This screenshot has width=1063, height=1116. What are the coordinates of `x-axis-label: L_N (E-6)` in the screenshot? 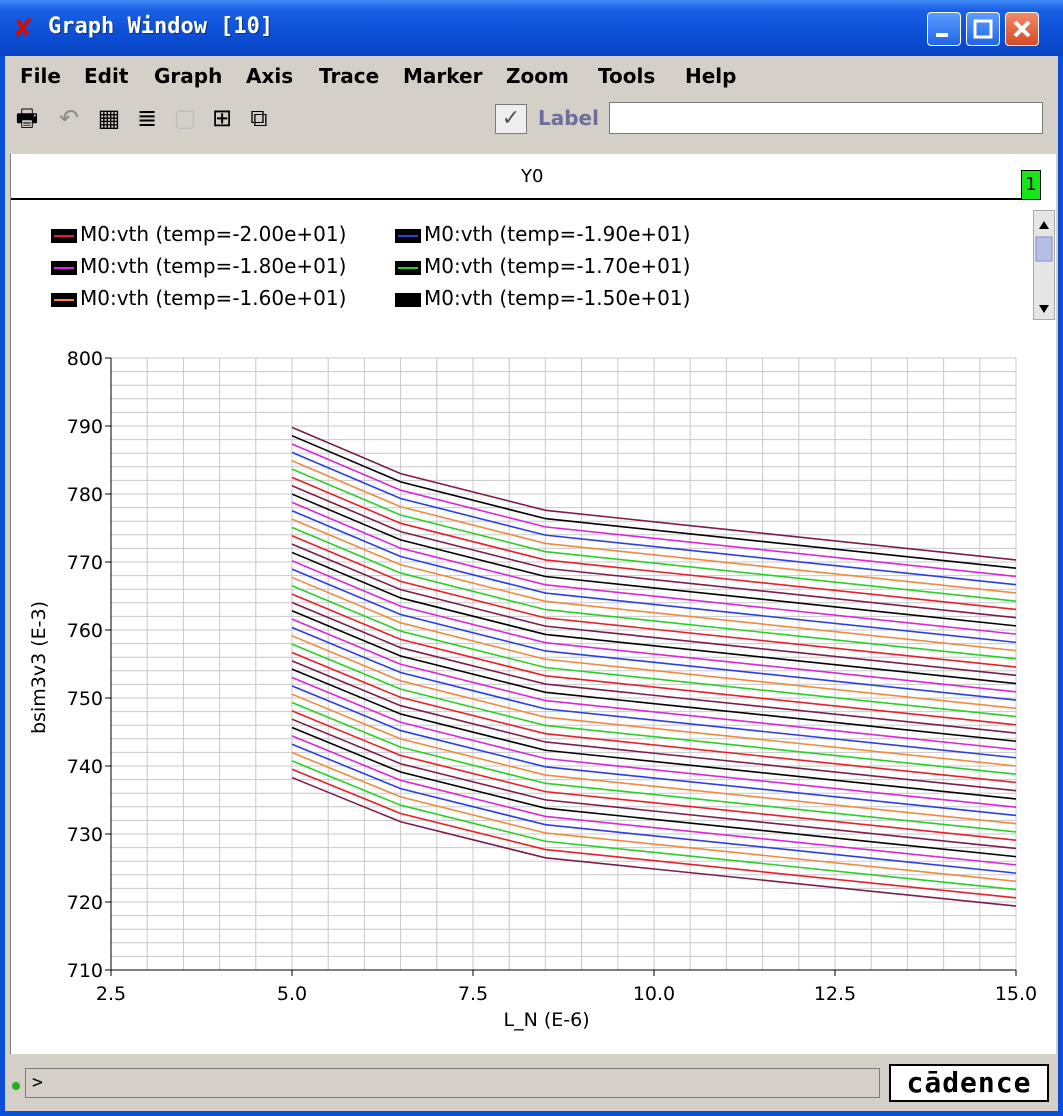 It's located at (547, 1020).